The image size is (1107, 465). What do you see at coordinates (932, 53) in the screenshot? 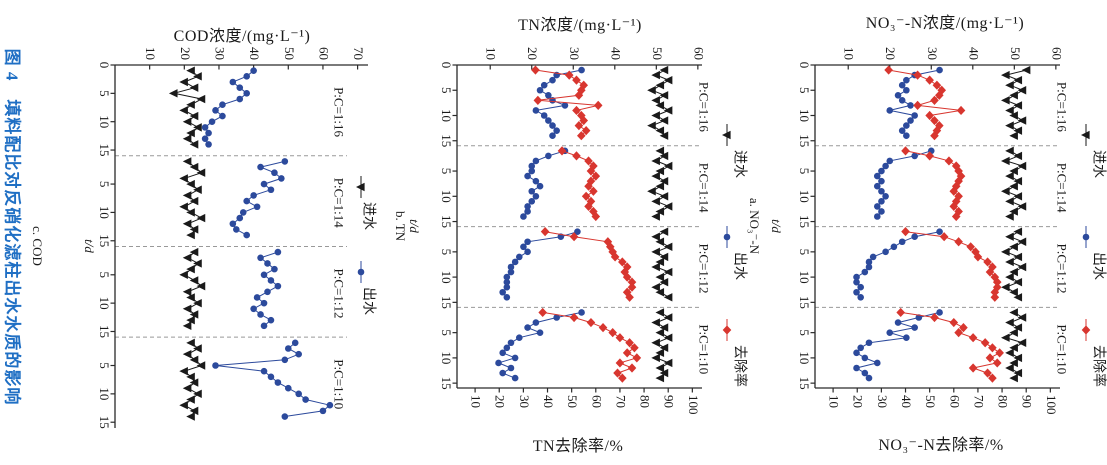
I see `concentration-tick-label: 30` at bounding box center [932, 53].